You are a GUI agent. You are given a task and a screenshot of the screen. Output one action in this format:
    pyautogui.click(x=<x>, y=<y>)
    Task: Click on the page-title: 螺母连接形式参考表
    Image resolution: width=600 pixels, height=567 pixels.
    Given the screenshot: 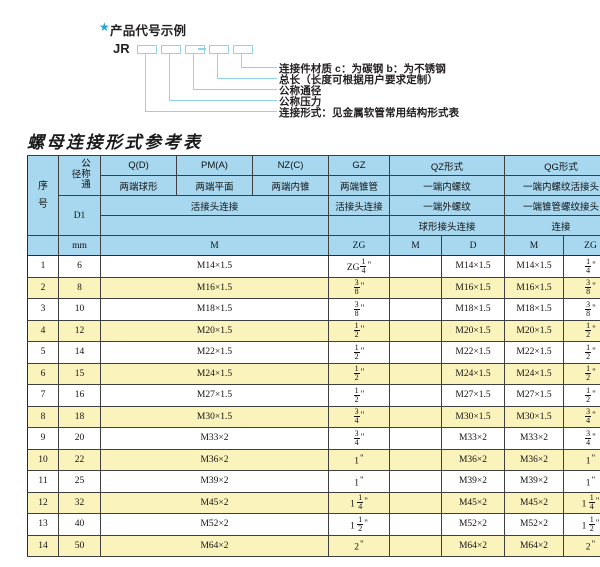 What is the action you would take?
    pyautogui.click(x=115, y=142)
    